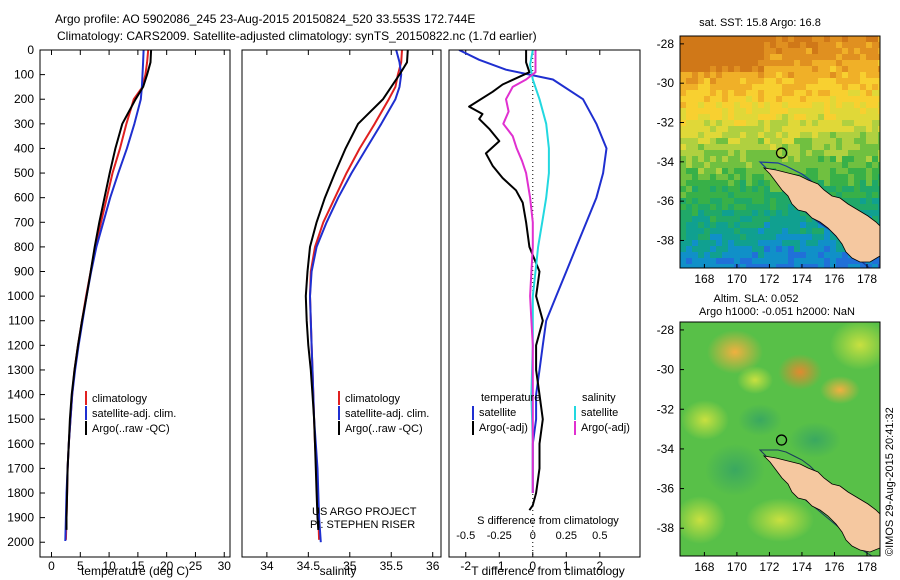 This screenshot has height=580, width=900. What do you see at coordinates (605, 428) in the screenshot?
I see `legend-s-argo: Argo(-adj)` at bounding box center [605, 428].